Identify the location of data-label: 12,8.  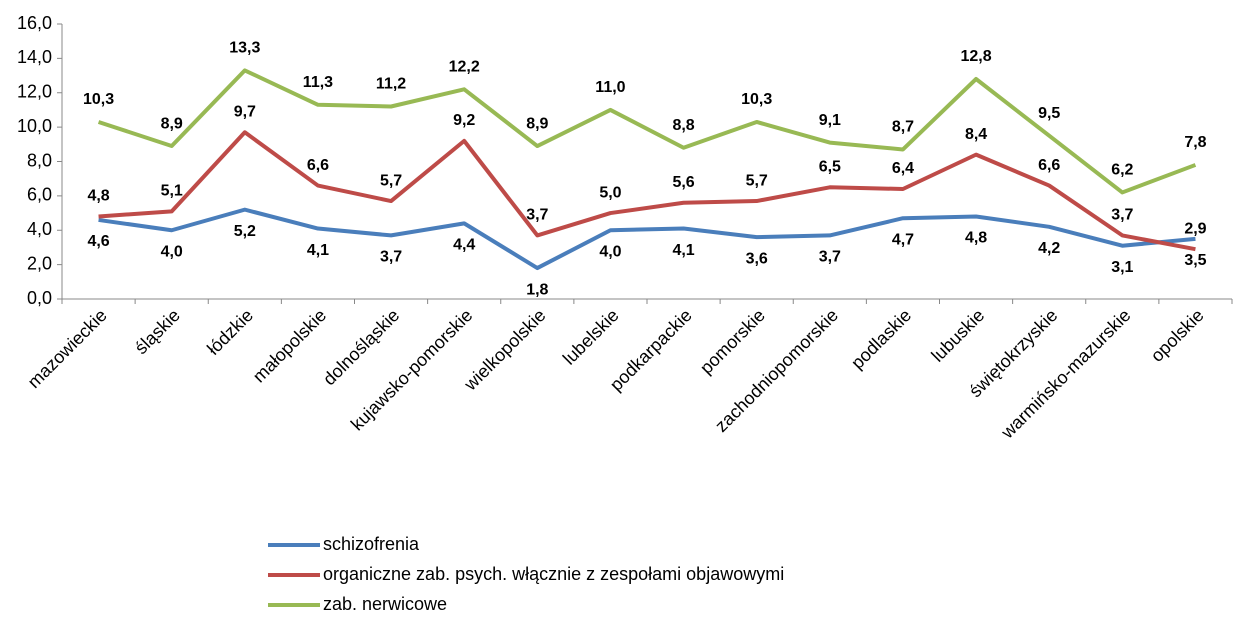
(975, 56).